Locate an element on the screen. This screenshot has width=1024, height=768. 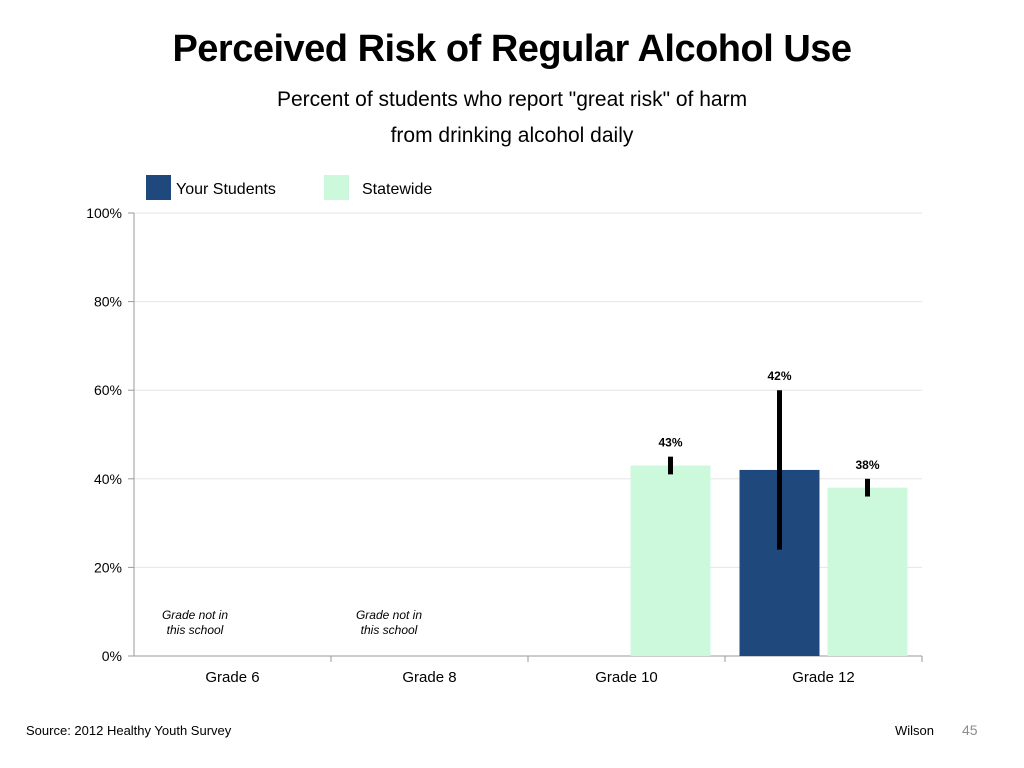
x-tick-label: Grade 8 is located at coordinates (429, 677).